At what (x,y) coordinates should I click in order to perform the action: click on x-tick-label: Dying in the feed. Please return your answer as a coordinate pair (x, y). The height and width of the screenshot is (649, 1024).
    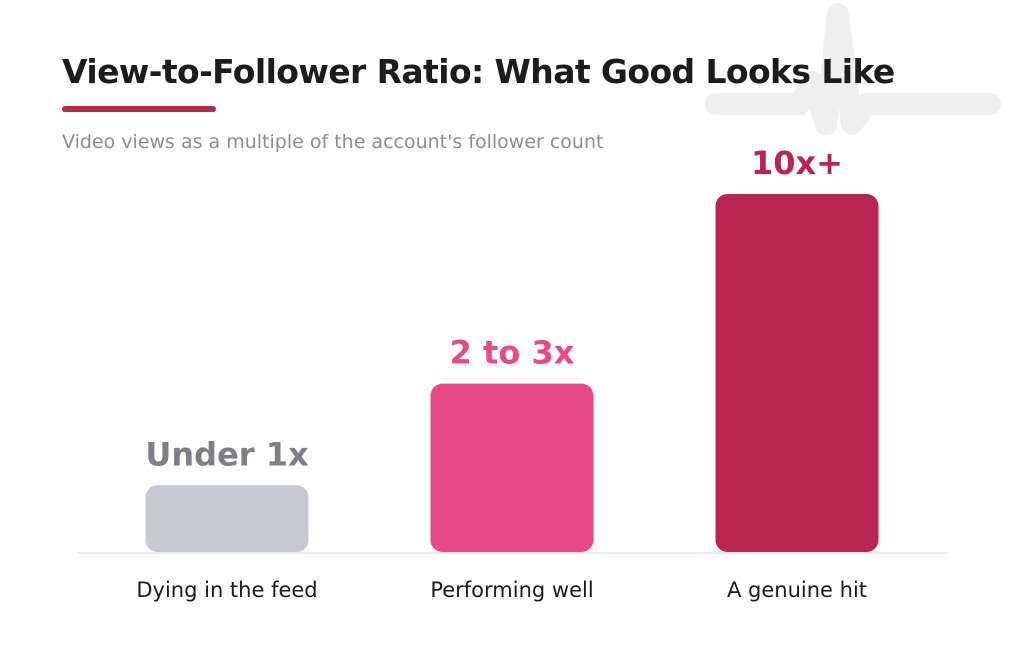
    Looking at the image, I should click on (226, 590).